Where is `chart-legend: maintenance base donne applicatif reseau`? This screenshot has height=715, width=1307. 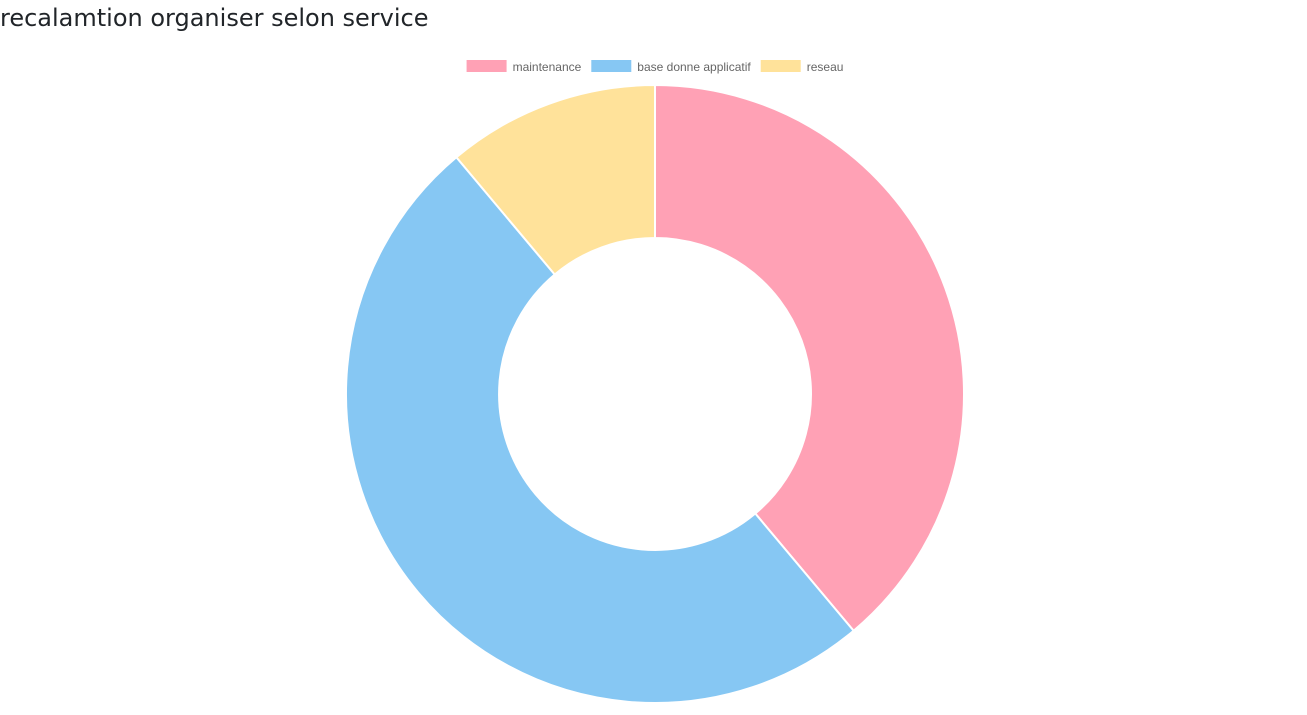
chart-legend: maintenance base donne applicatif reseau is located at coordinates (655, 67).